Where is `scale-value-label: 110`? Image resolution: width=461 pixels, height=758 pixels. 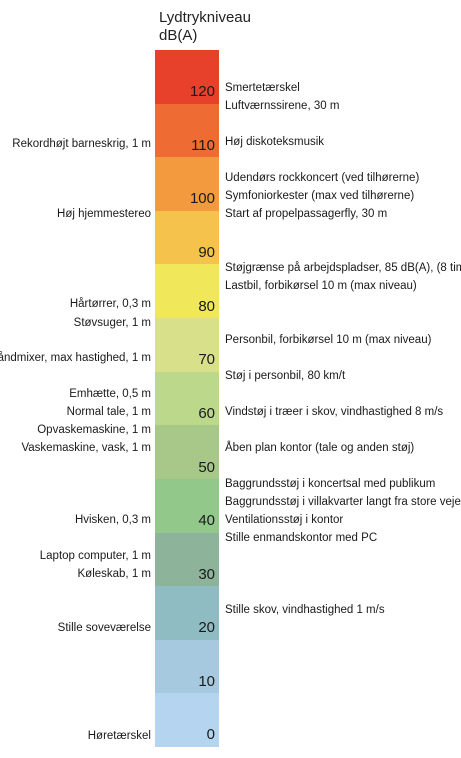 scale-value-label: 110 is located at coordinates (203, 145).